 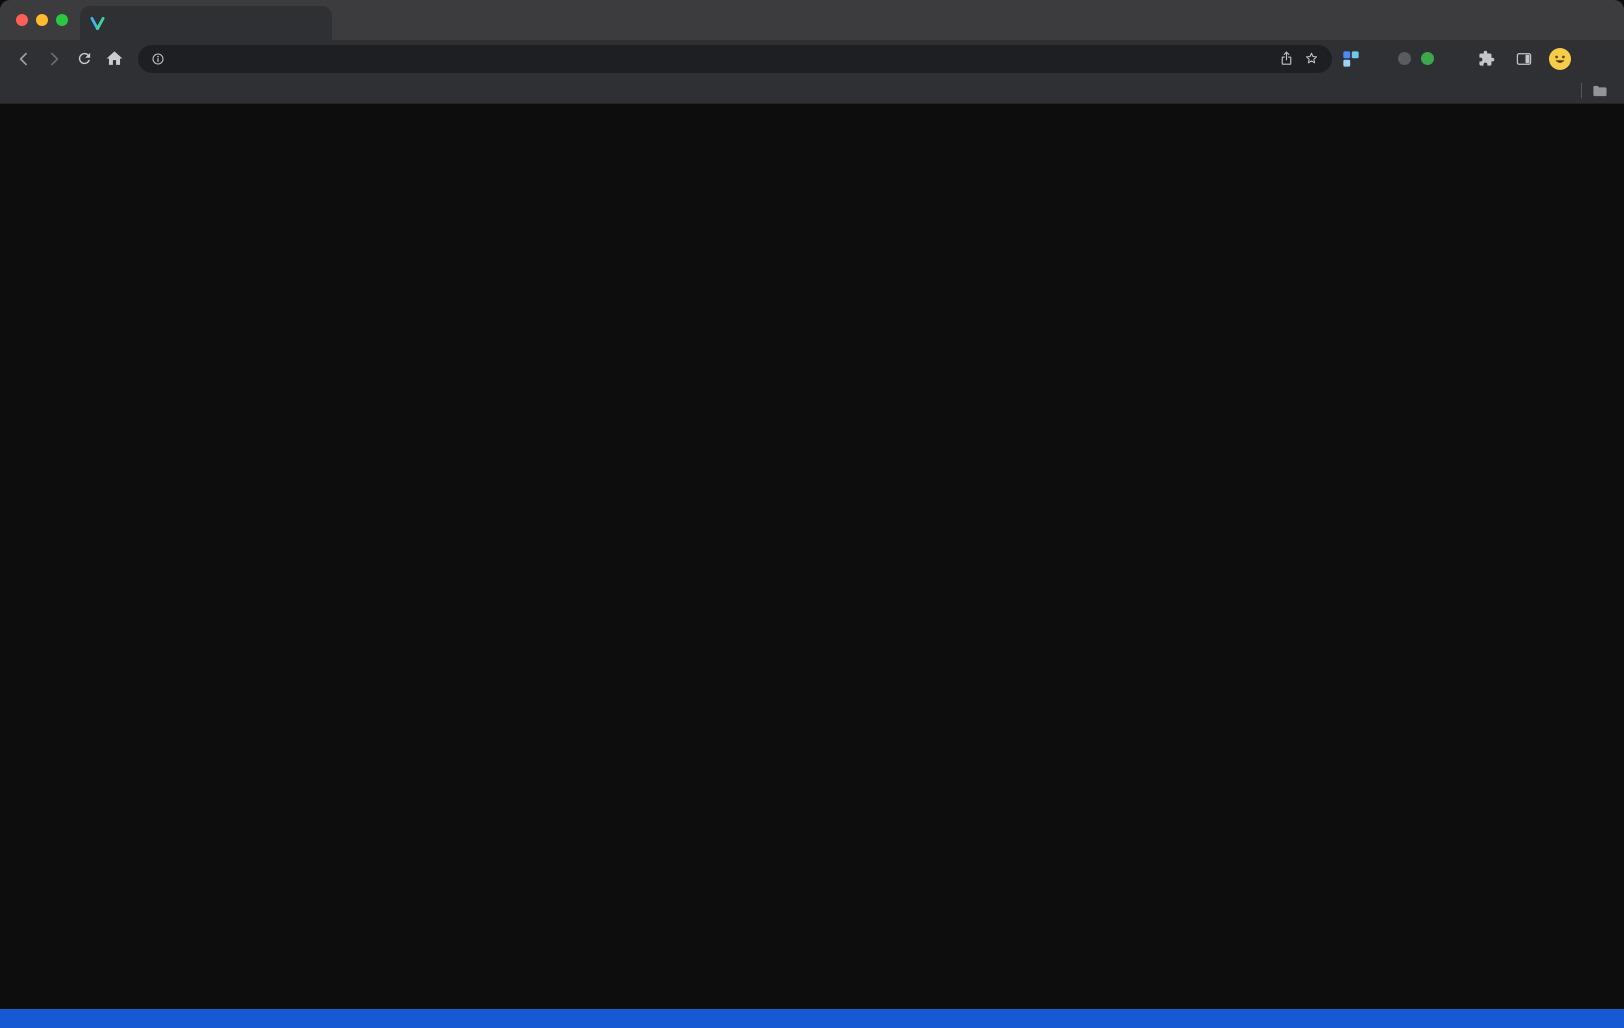 What do you see at coordinates (1163, 492) in the screenshot?
I see `chart-line-area` at bounding box center [1163, 492].